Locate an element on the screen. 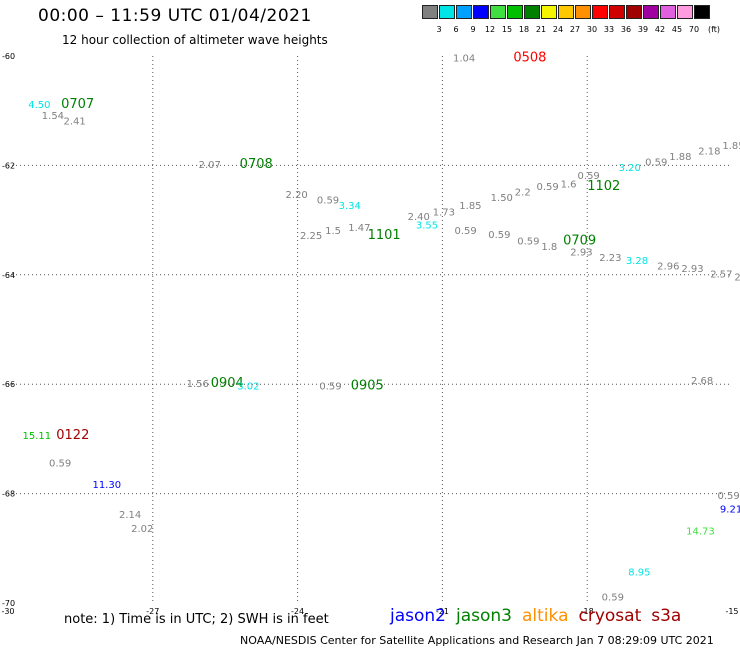 Image resolution: width=740 pixels, height=650 pixels. wave-height-label: 3.34 is located at coordinates (350, 206).